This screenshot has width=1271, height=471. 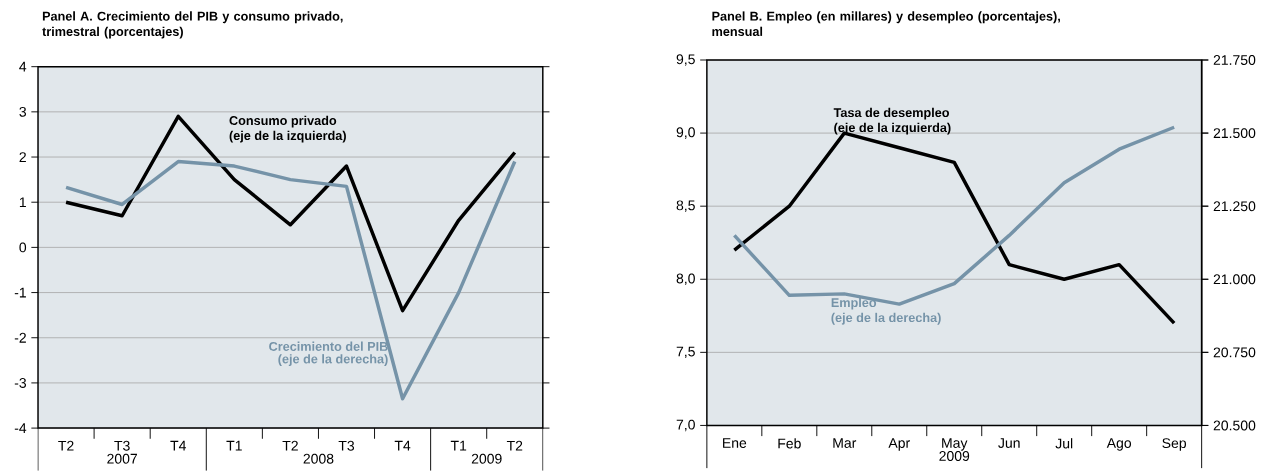 What do you see at coordinates (685, 133) in the screenshot?
I see `y-tick-label: 9,0` at bounding box center [685, 133].